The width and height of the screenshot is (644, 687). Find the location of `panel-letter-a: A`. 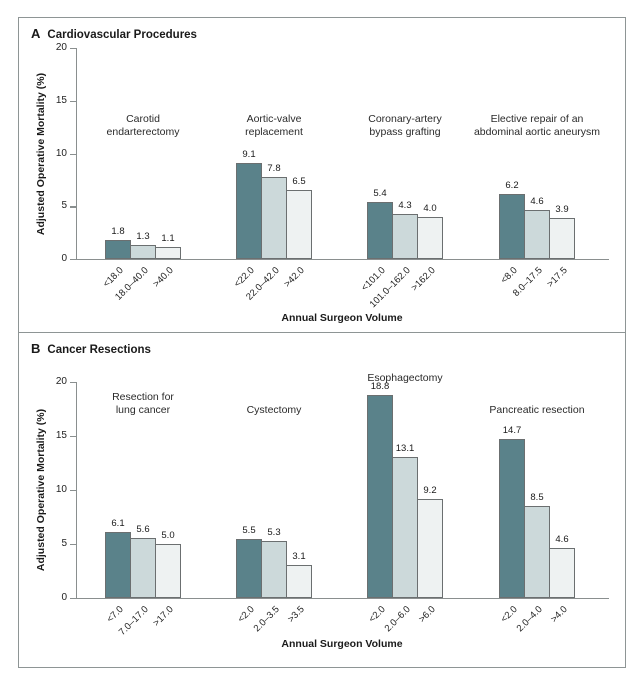

panel-letter-a: A is located at coordinates (36, 33).